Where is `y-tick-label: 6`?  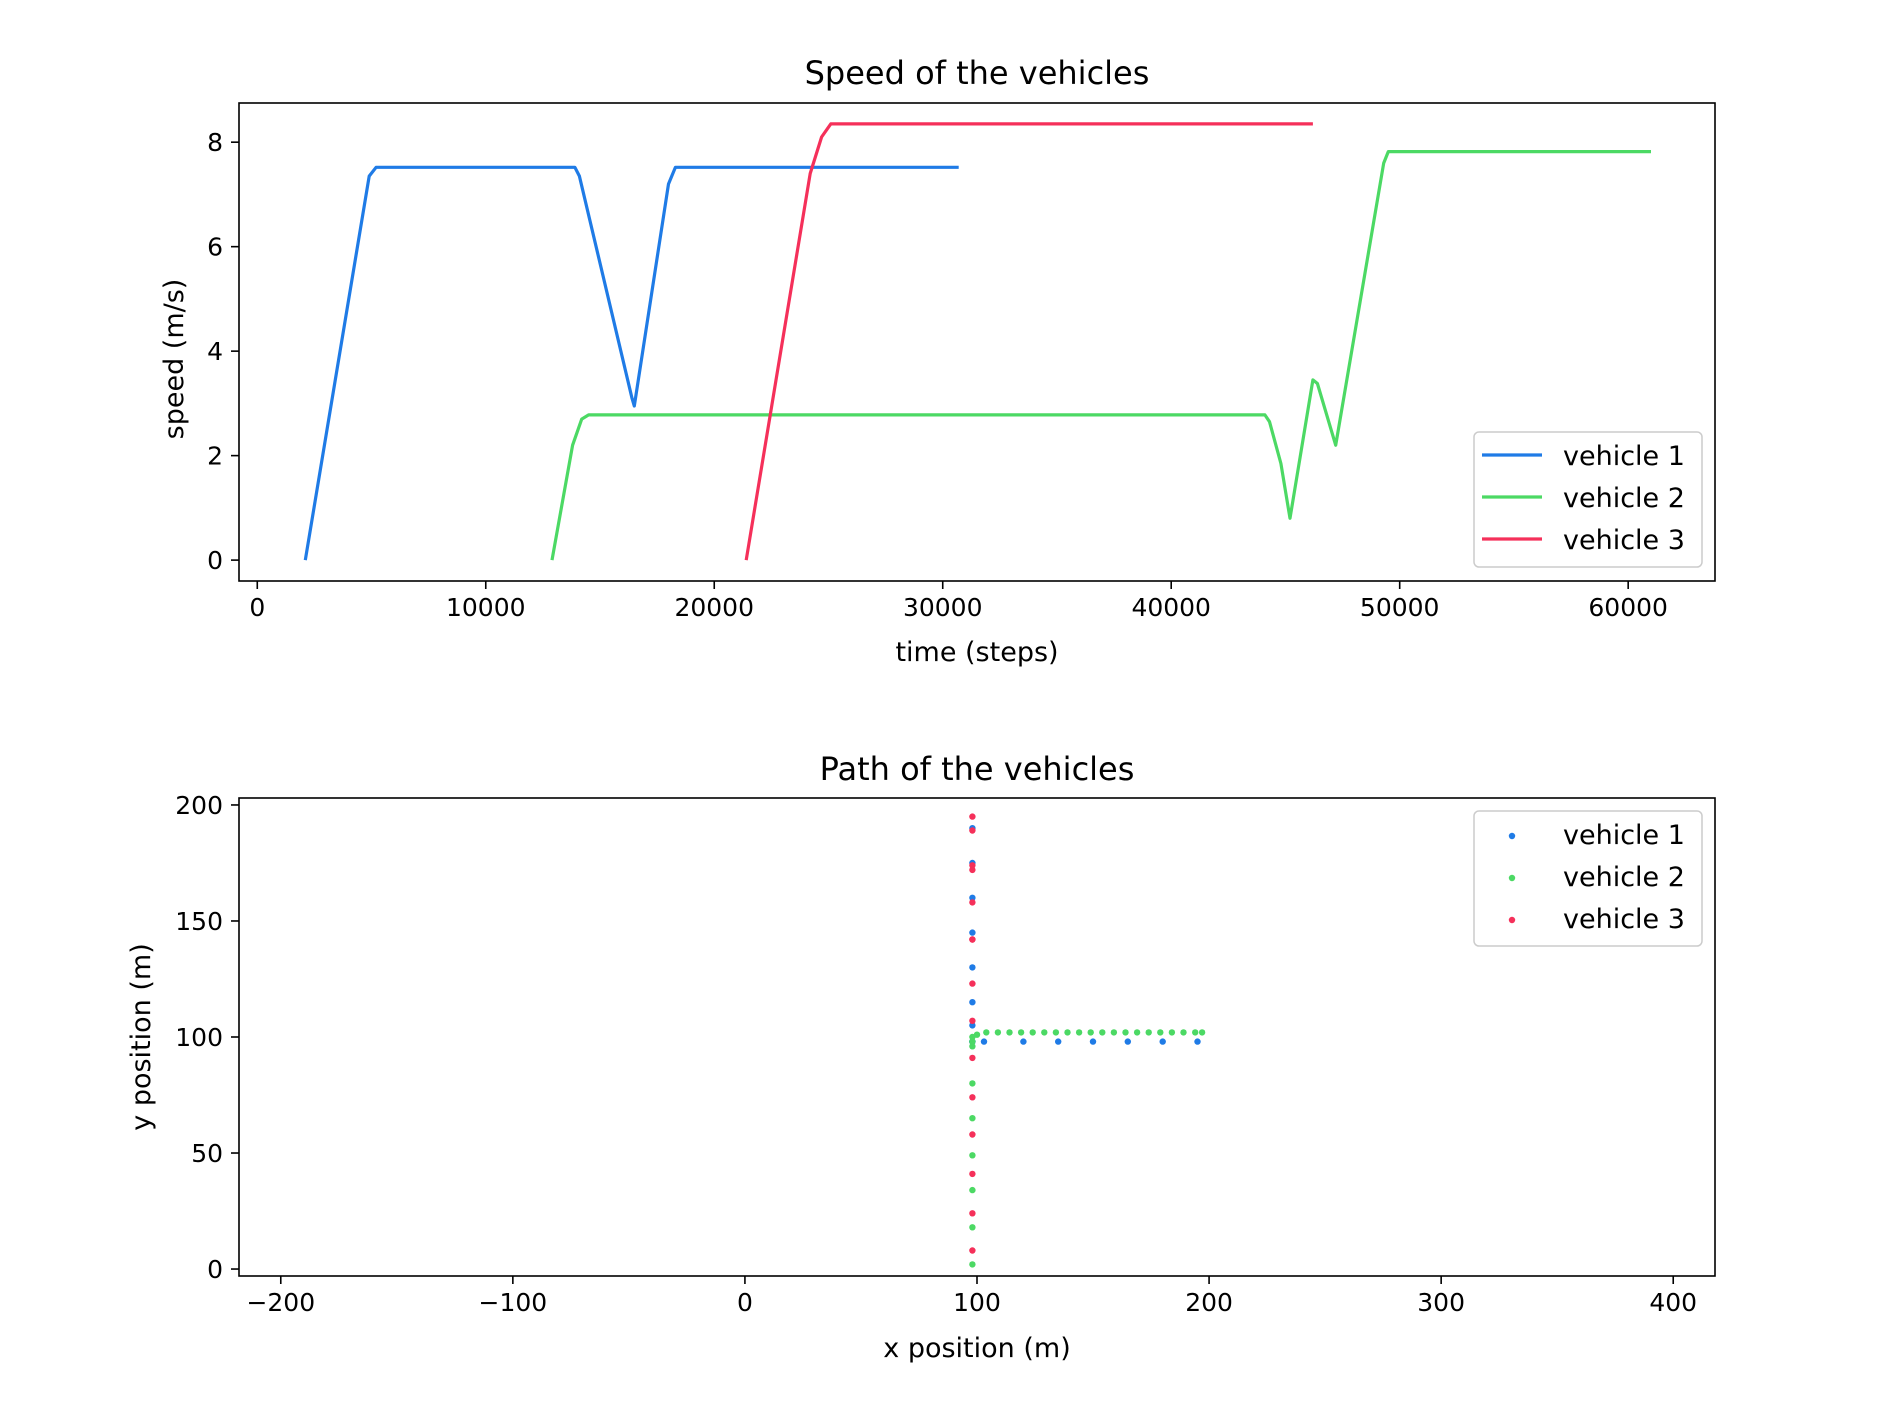
y-tick-label: 6 is located at coordinates (215, 247).